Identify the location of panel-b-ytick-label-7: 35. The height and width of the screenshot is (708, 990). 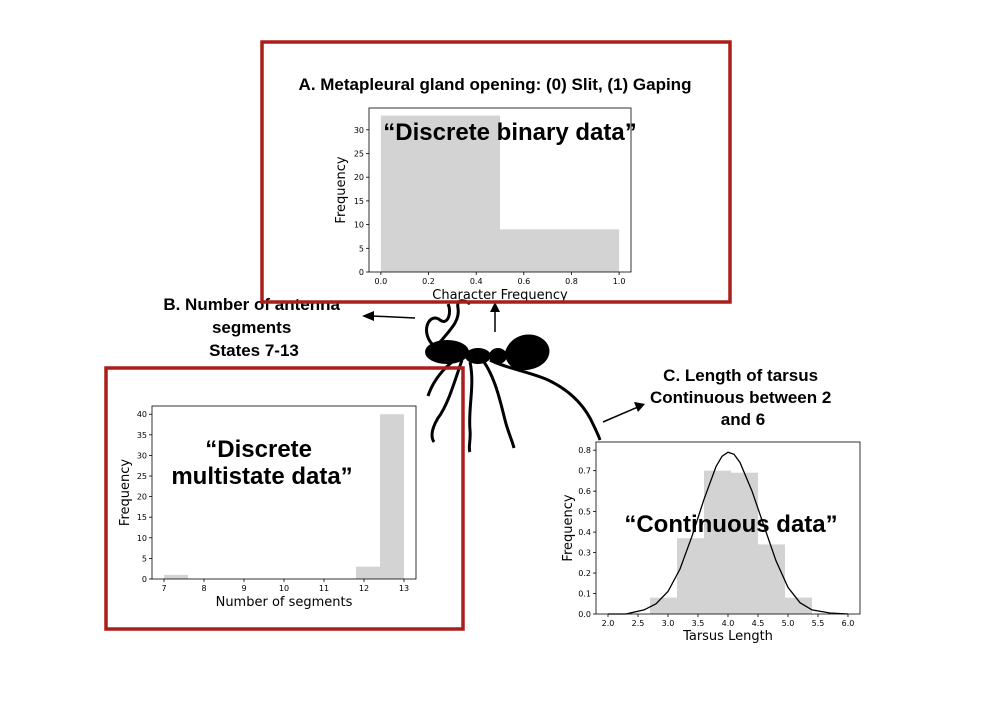
(142, 435).